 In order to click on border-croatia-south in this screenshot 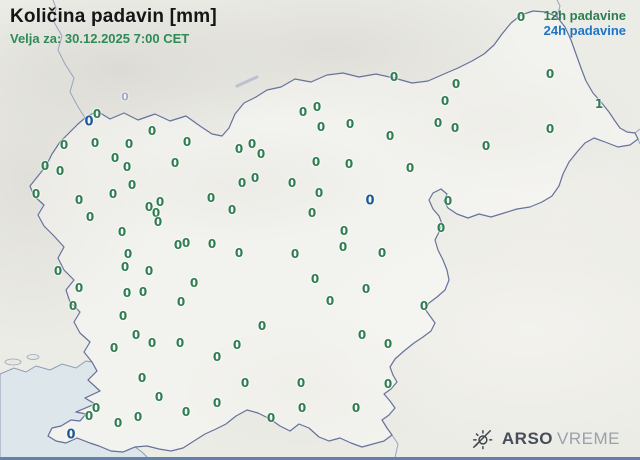, I will do `click(395, 446)`.